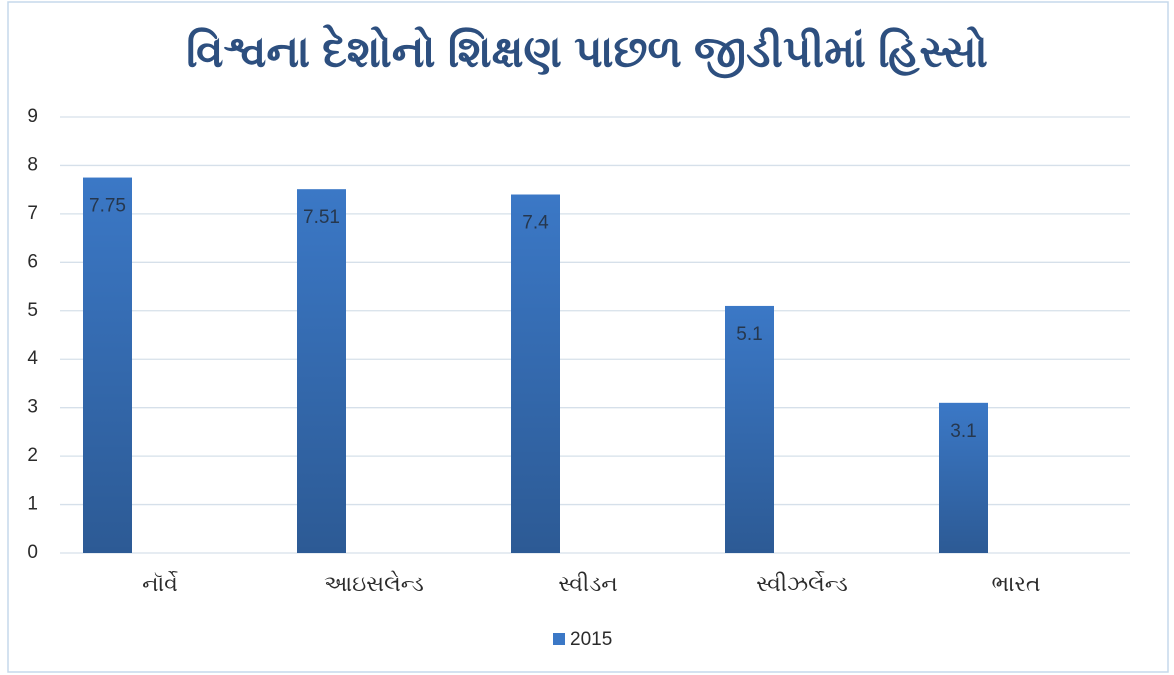  What do you see at coordinates (963, 431) in the screenshot?
I see `data-label: 3.1` at bounding box center [963, 431].